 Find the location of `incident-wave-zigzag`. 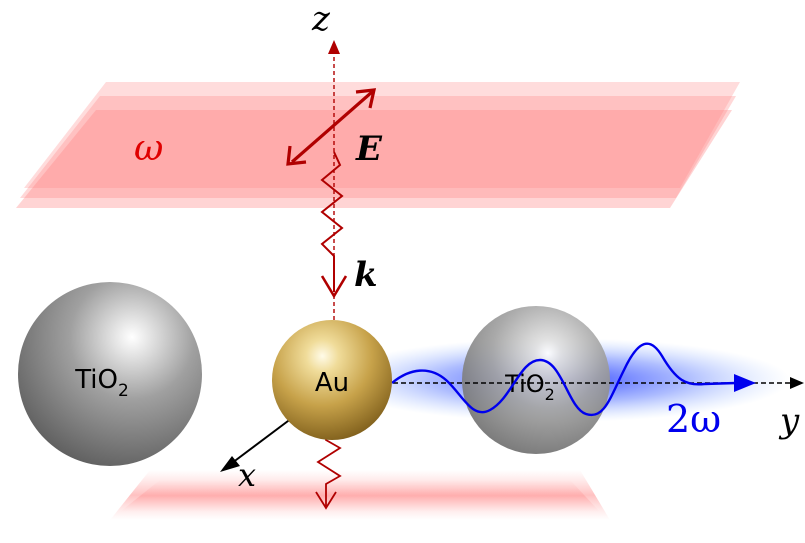

incident-wave-zigzag is located at coordinates (332, 221).